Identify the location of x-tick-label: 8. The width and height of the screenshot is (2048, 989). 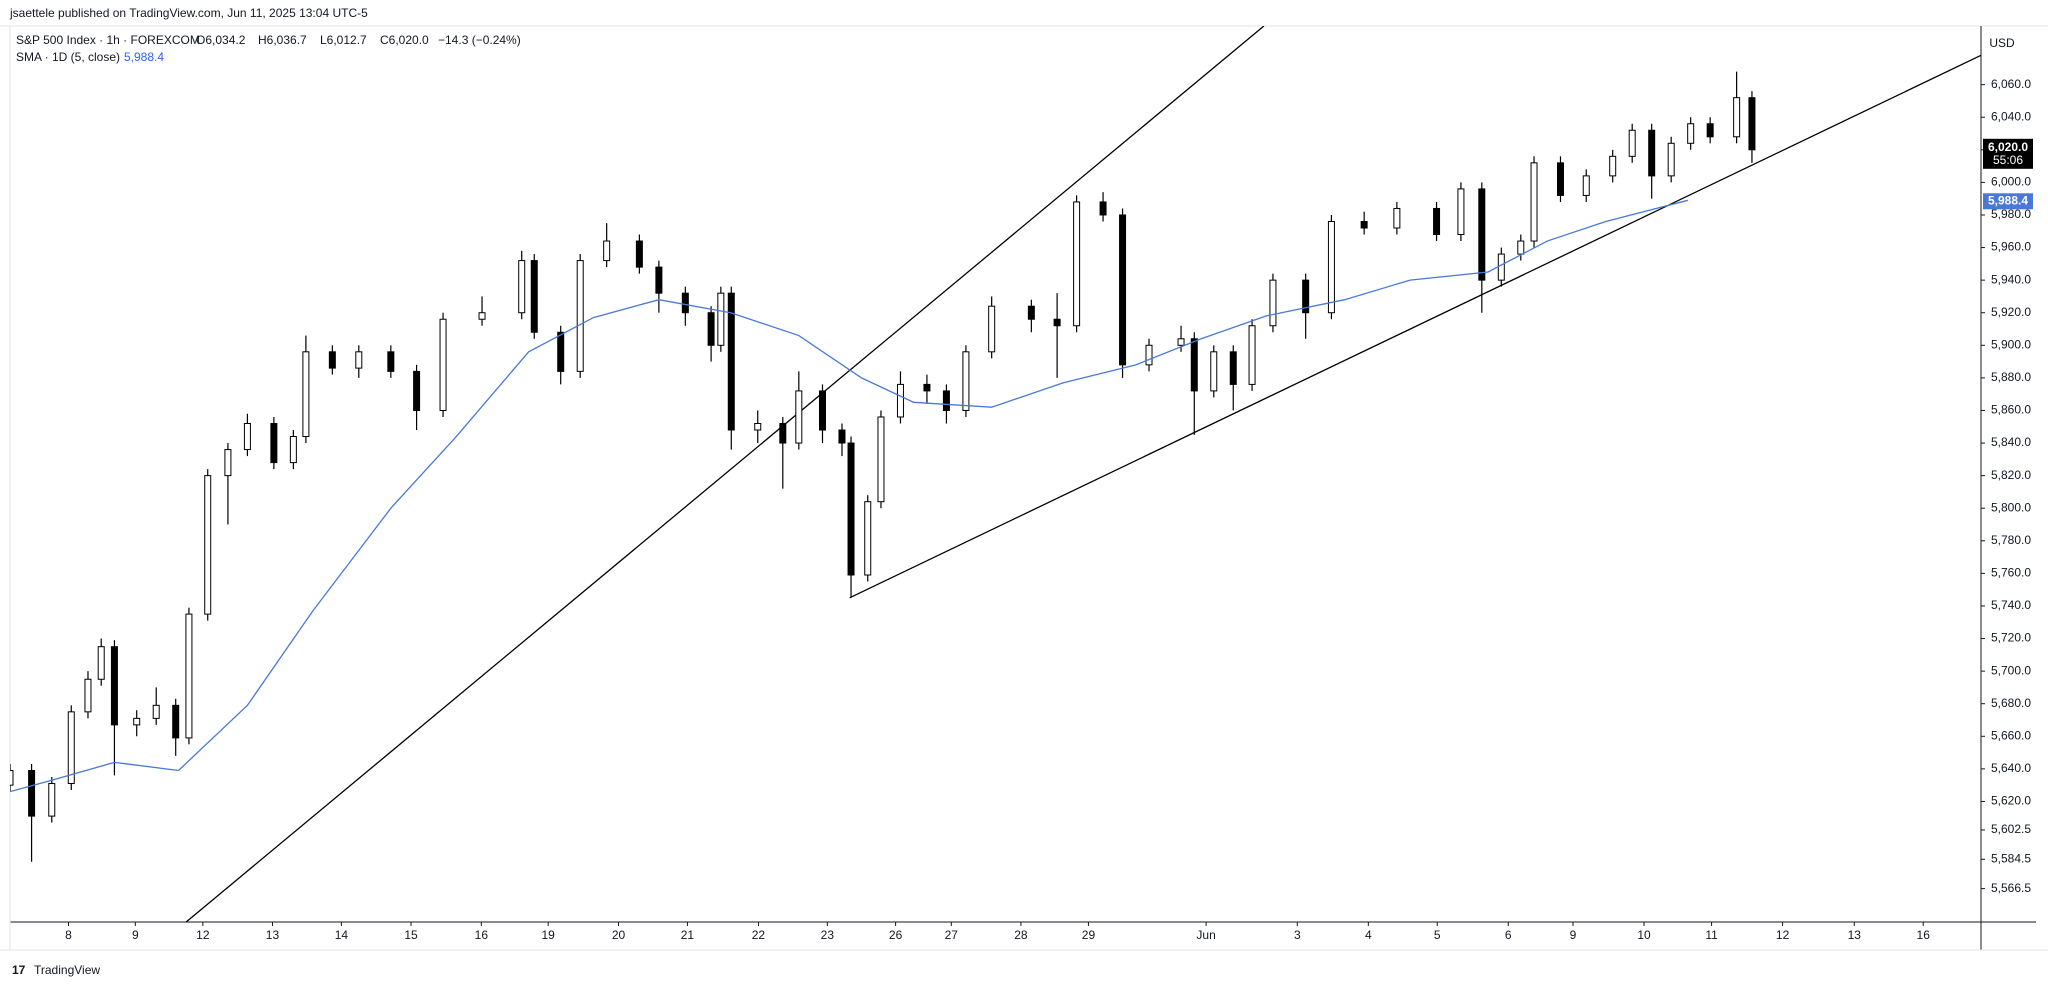
(68, 935).